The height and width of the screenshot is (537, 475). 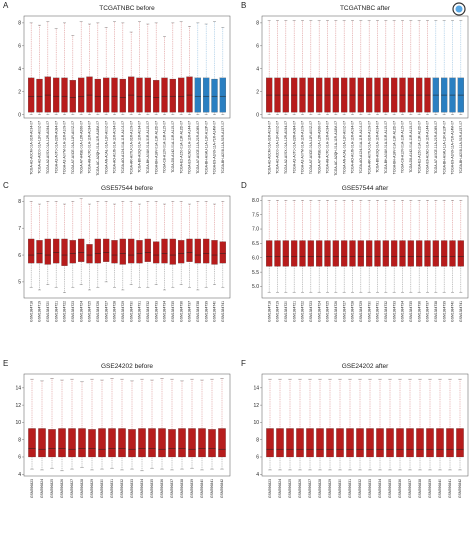 I want to click on y-tick-label: 7.5, so click(x=255, y=215).